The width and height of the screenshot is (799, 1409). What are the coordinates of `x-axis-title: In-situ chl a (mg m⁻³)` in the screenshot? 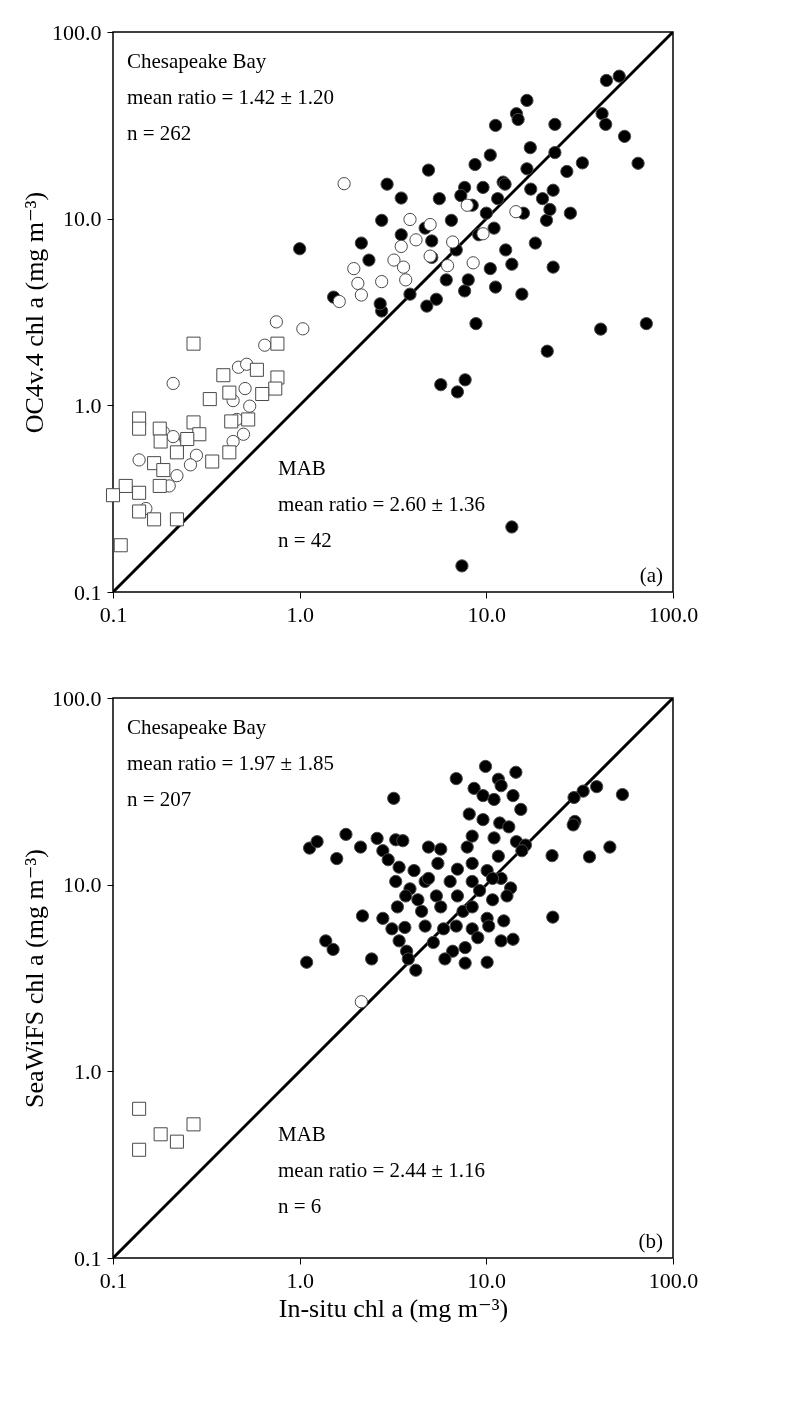 It's located at (393, 1308).